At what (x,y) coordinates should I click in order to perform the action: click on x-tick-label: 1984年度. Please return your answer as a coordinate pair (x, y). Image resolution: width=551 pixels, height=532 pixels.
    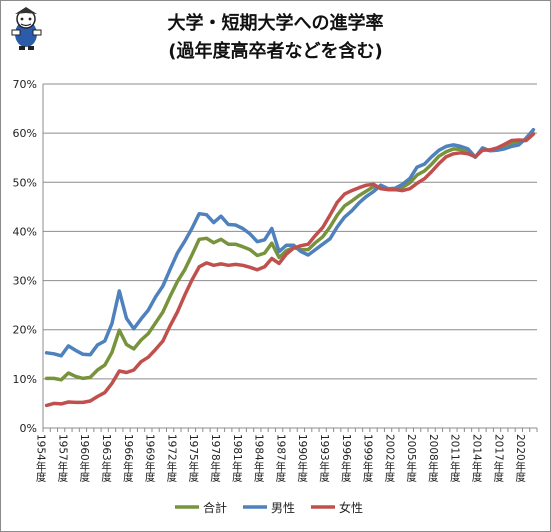
    Looking at the image, I should click on (259, 458).